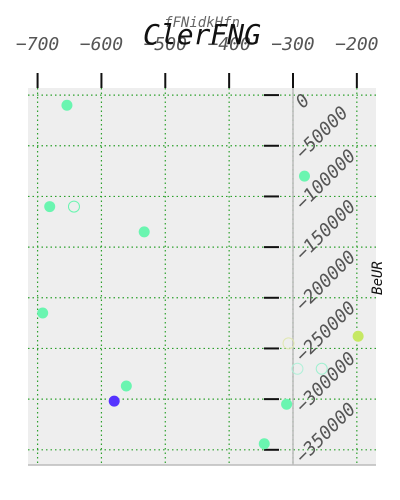 Image resolution: width=400 pixels, height=500 pixels. What do you see at coordinates (228, 44) in the screenshot?
I see `x-tick-label: −400` at bounding box center [228, 44].